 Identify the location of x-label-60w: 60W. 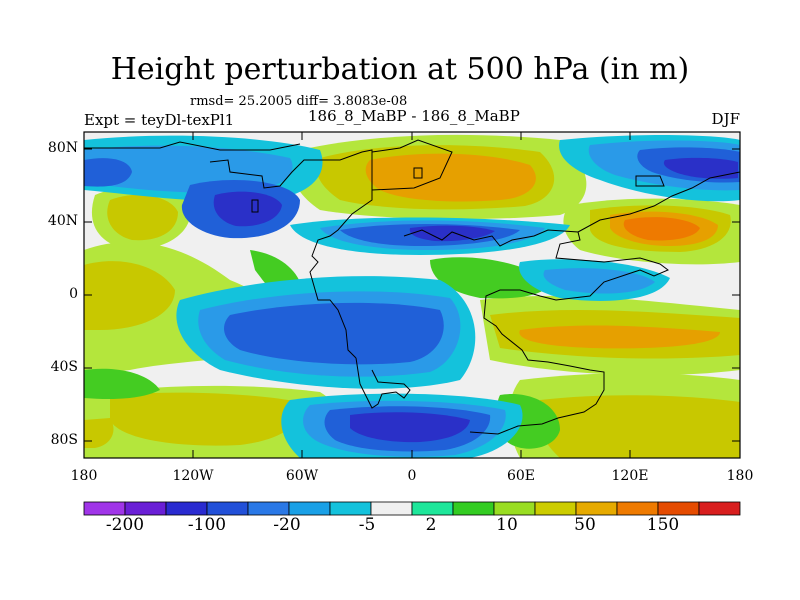
(302, 476).